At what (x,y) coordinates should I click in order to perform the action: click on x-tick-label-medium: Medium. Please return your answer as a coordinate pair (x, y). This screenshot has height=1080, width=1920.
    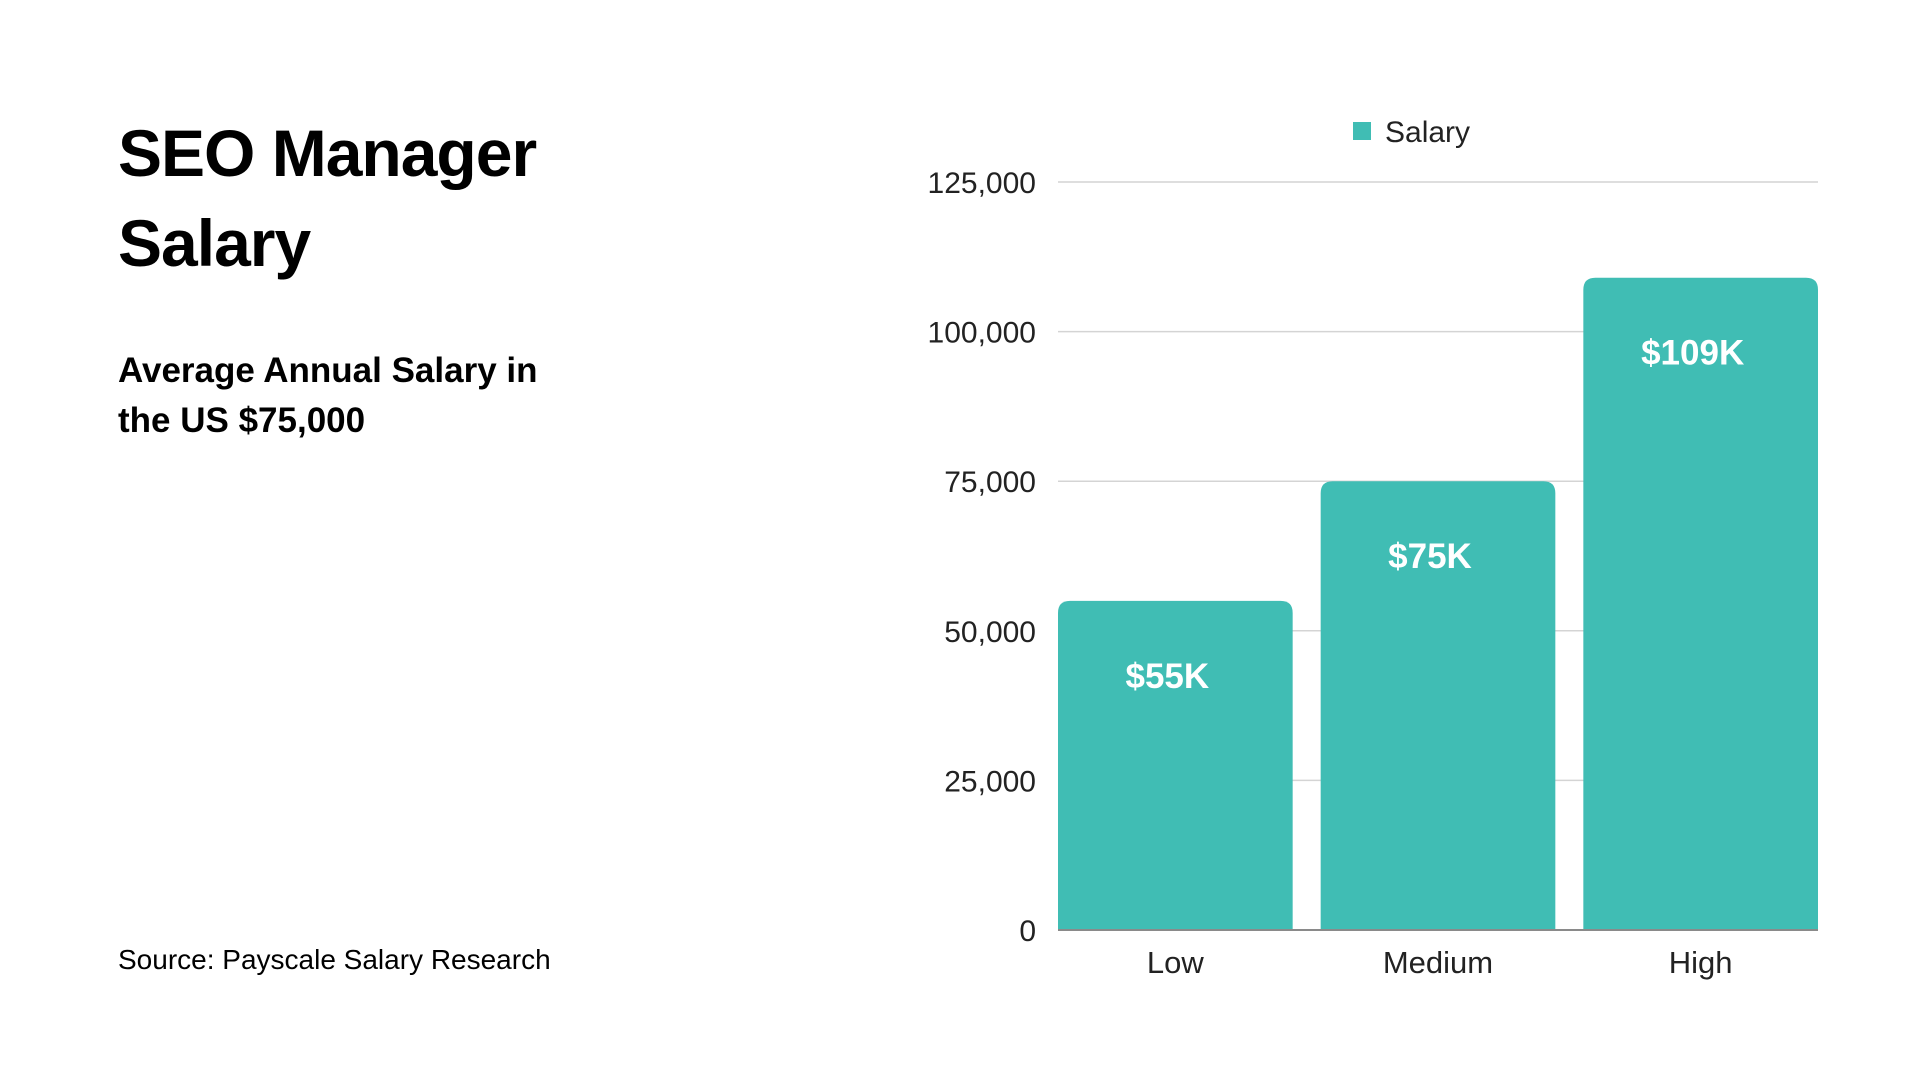
    Looking at the image, I should click on (1438, 962).